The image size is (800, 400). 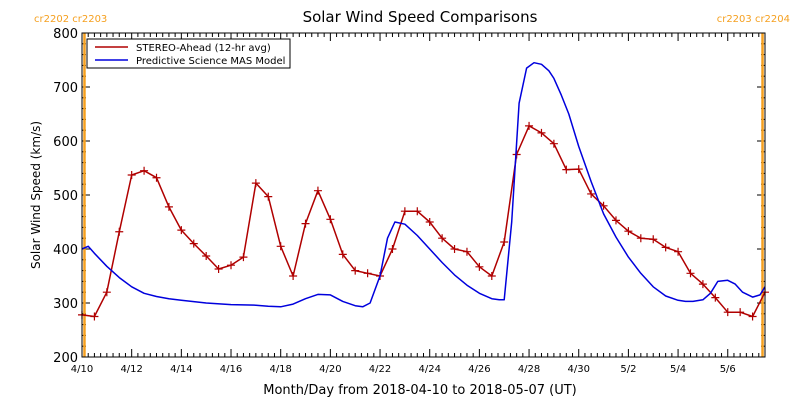 What do you see at coordinates (479, 369) in the screenshot?
I see `x-tick-label: 4/26` at bounding box center [479, 369].